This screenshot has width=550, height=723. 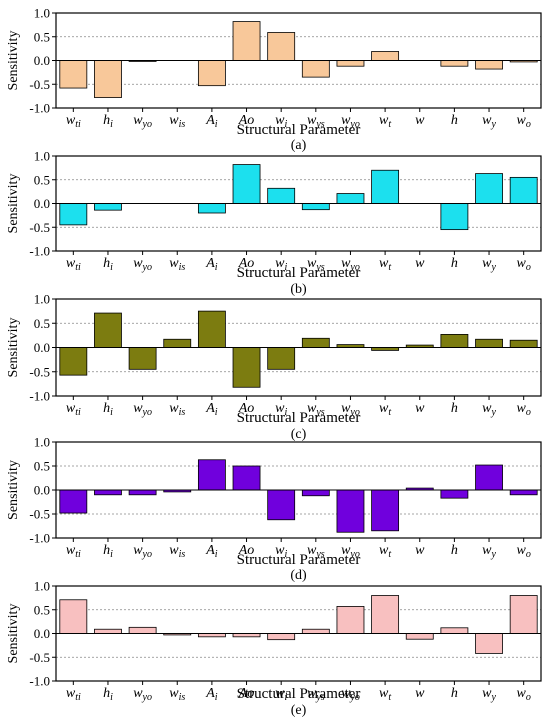 What do you see at coordinates (489, 551) in the screenshot?
I see `x-tick-label: wy` at bounding box center [489, 551].